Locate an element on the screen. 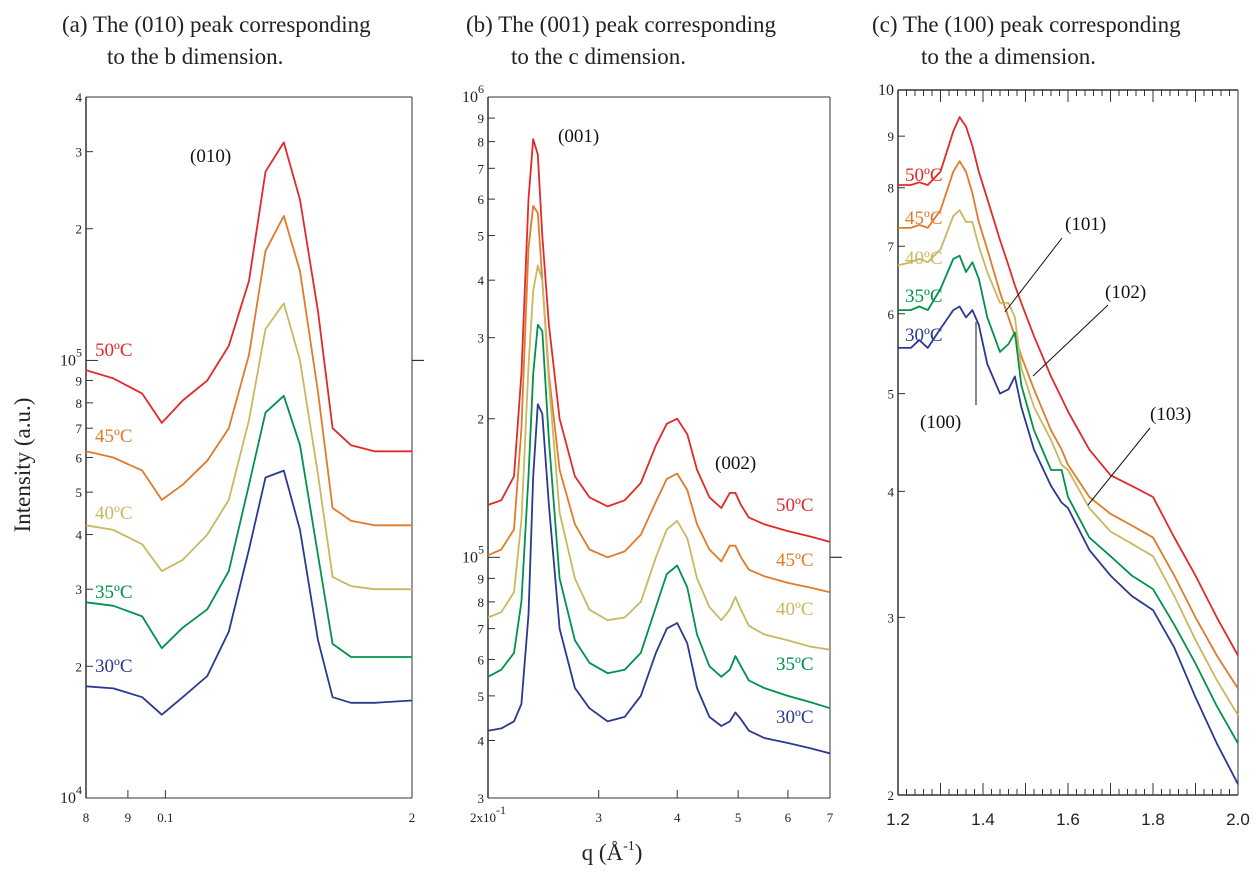 The image size is (1258, 875). panel-a-y-tick-label: 9 is located at coordinates (79, 380).